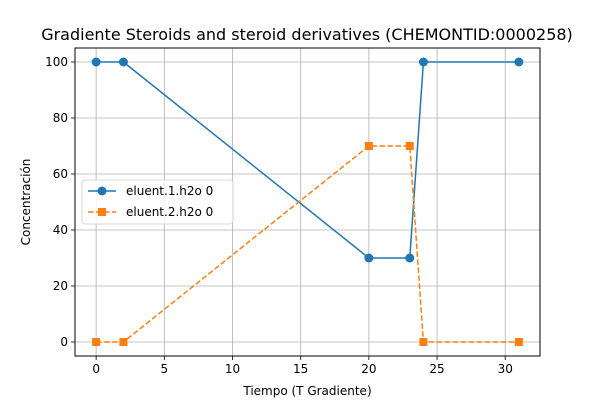 The width and height of the screenshot is (600, 400). I want to click on x-tick-label: 25, so click(436, 369).